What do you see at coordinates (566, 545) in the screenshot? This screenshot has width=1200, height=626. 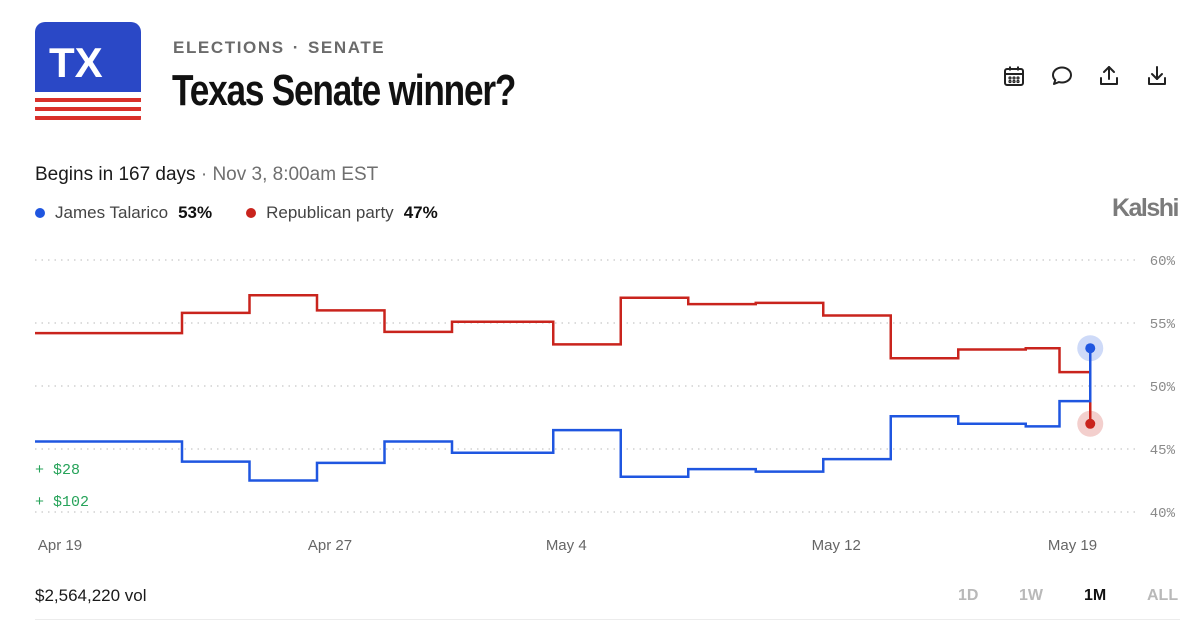 I see `x-tick-label: May 4` at bounding box center [566, 545].